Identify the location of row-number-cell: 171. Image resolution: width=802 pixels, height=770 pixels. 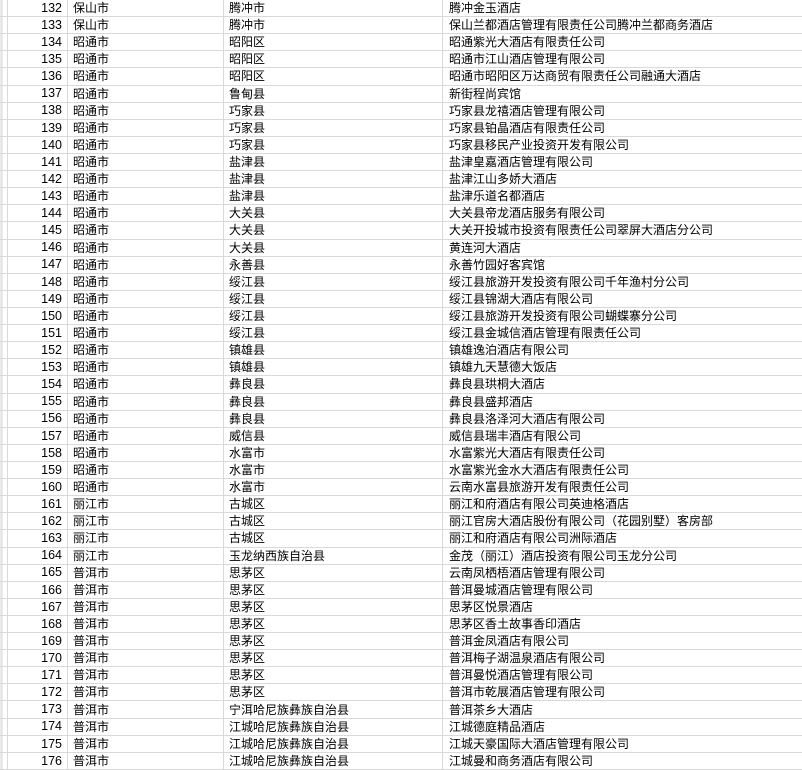
(38, 675).